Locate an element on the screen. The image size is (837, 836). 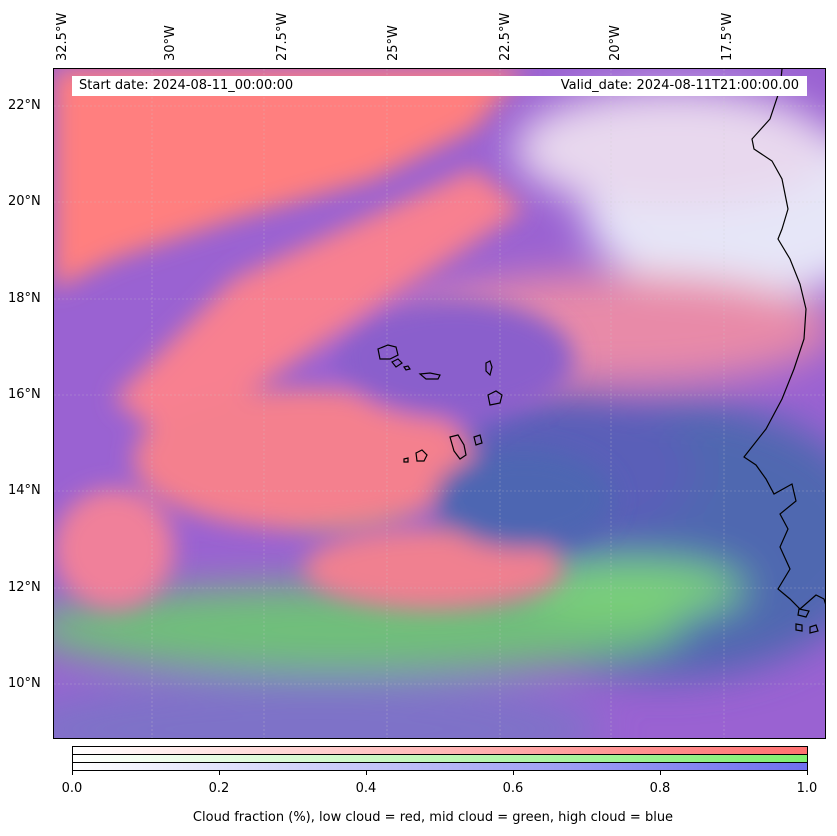
island-santa-luzia is located at coordinates (407, 368).